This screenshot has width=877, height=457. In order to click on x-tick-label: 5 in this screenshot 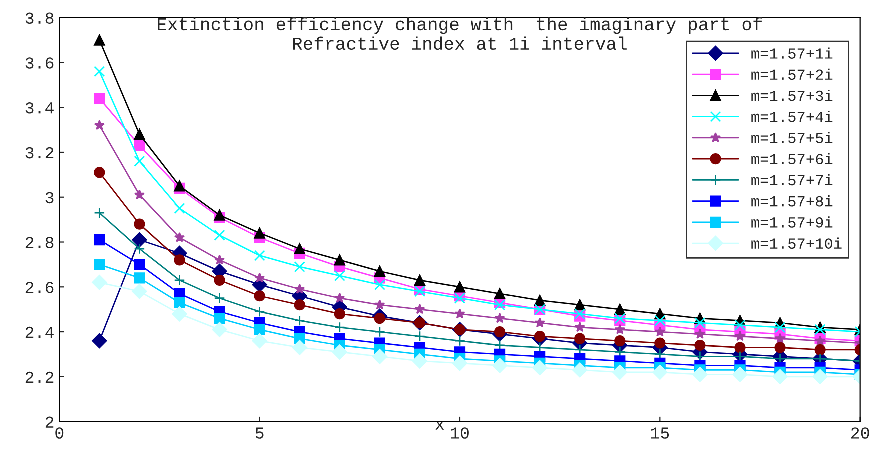, I will do `click(260, 433)`.